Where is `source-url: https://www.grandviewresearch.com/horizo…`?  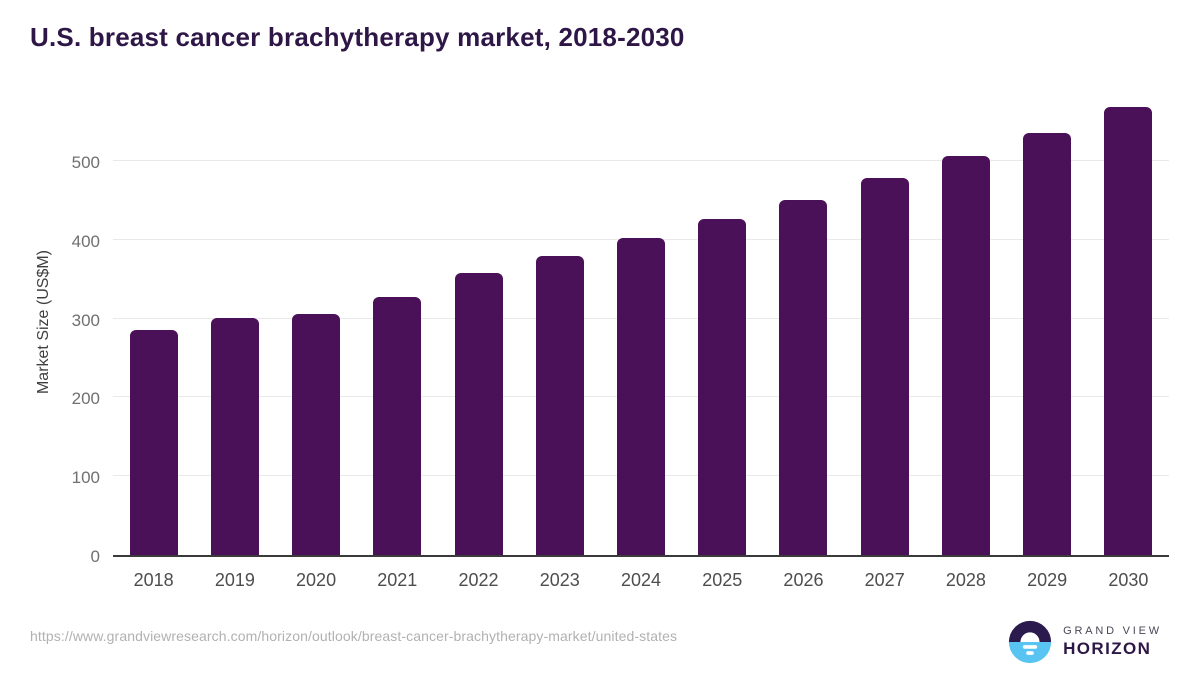
source-url: https://www.grandviewresearch.com/horizo… is located at coordinates (354, 636).